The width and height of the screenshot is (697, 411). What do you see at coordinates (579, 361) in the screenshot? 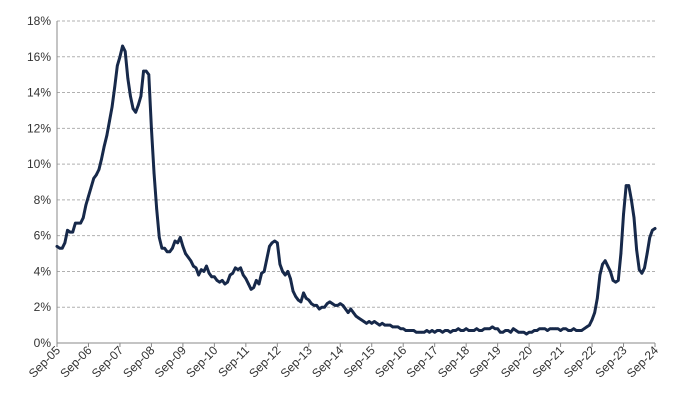
I see `x-tick-label: Sep-22` at bounding box center [579, 361].